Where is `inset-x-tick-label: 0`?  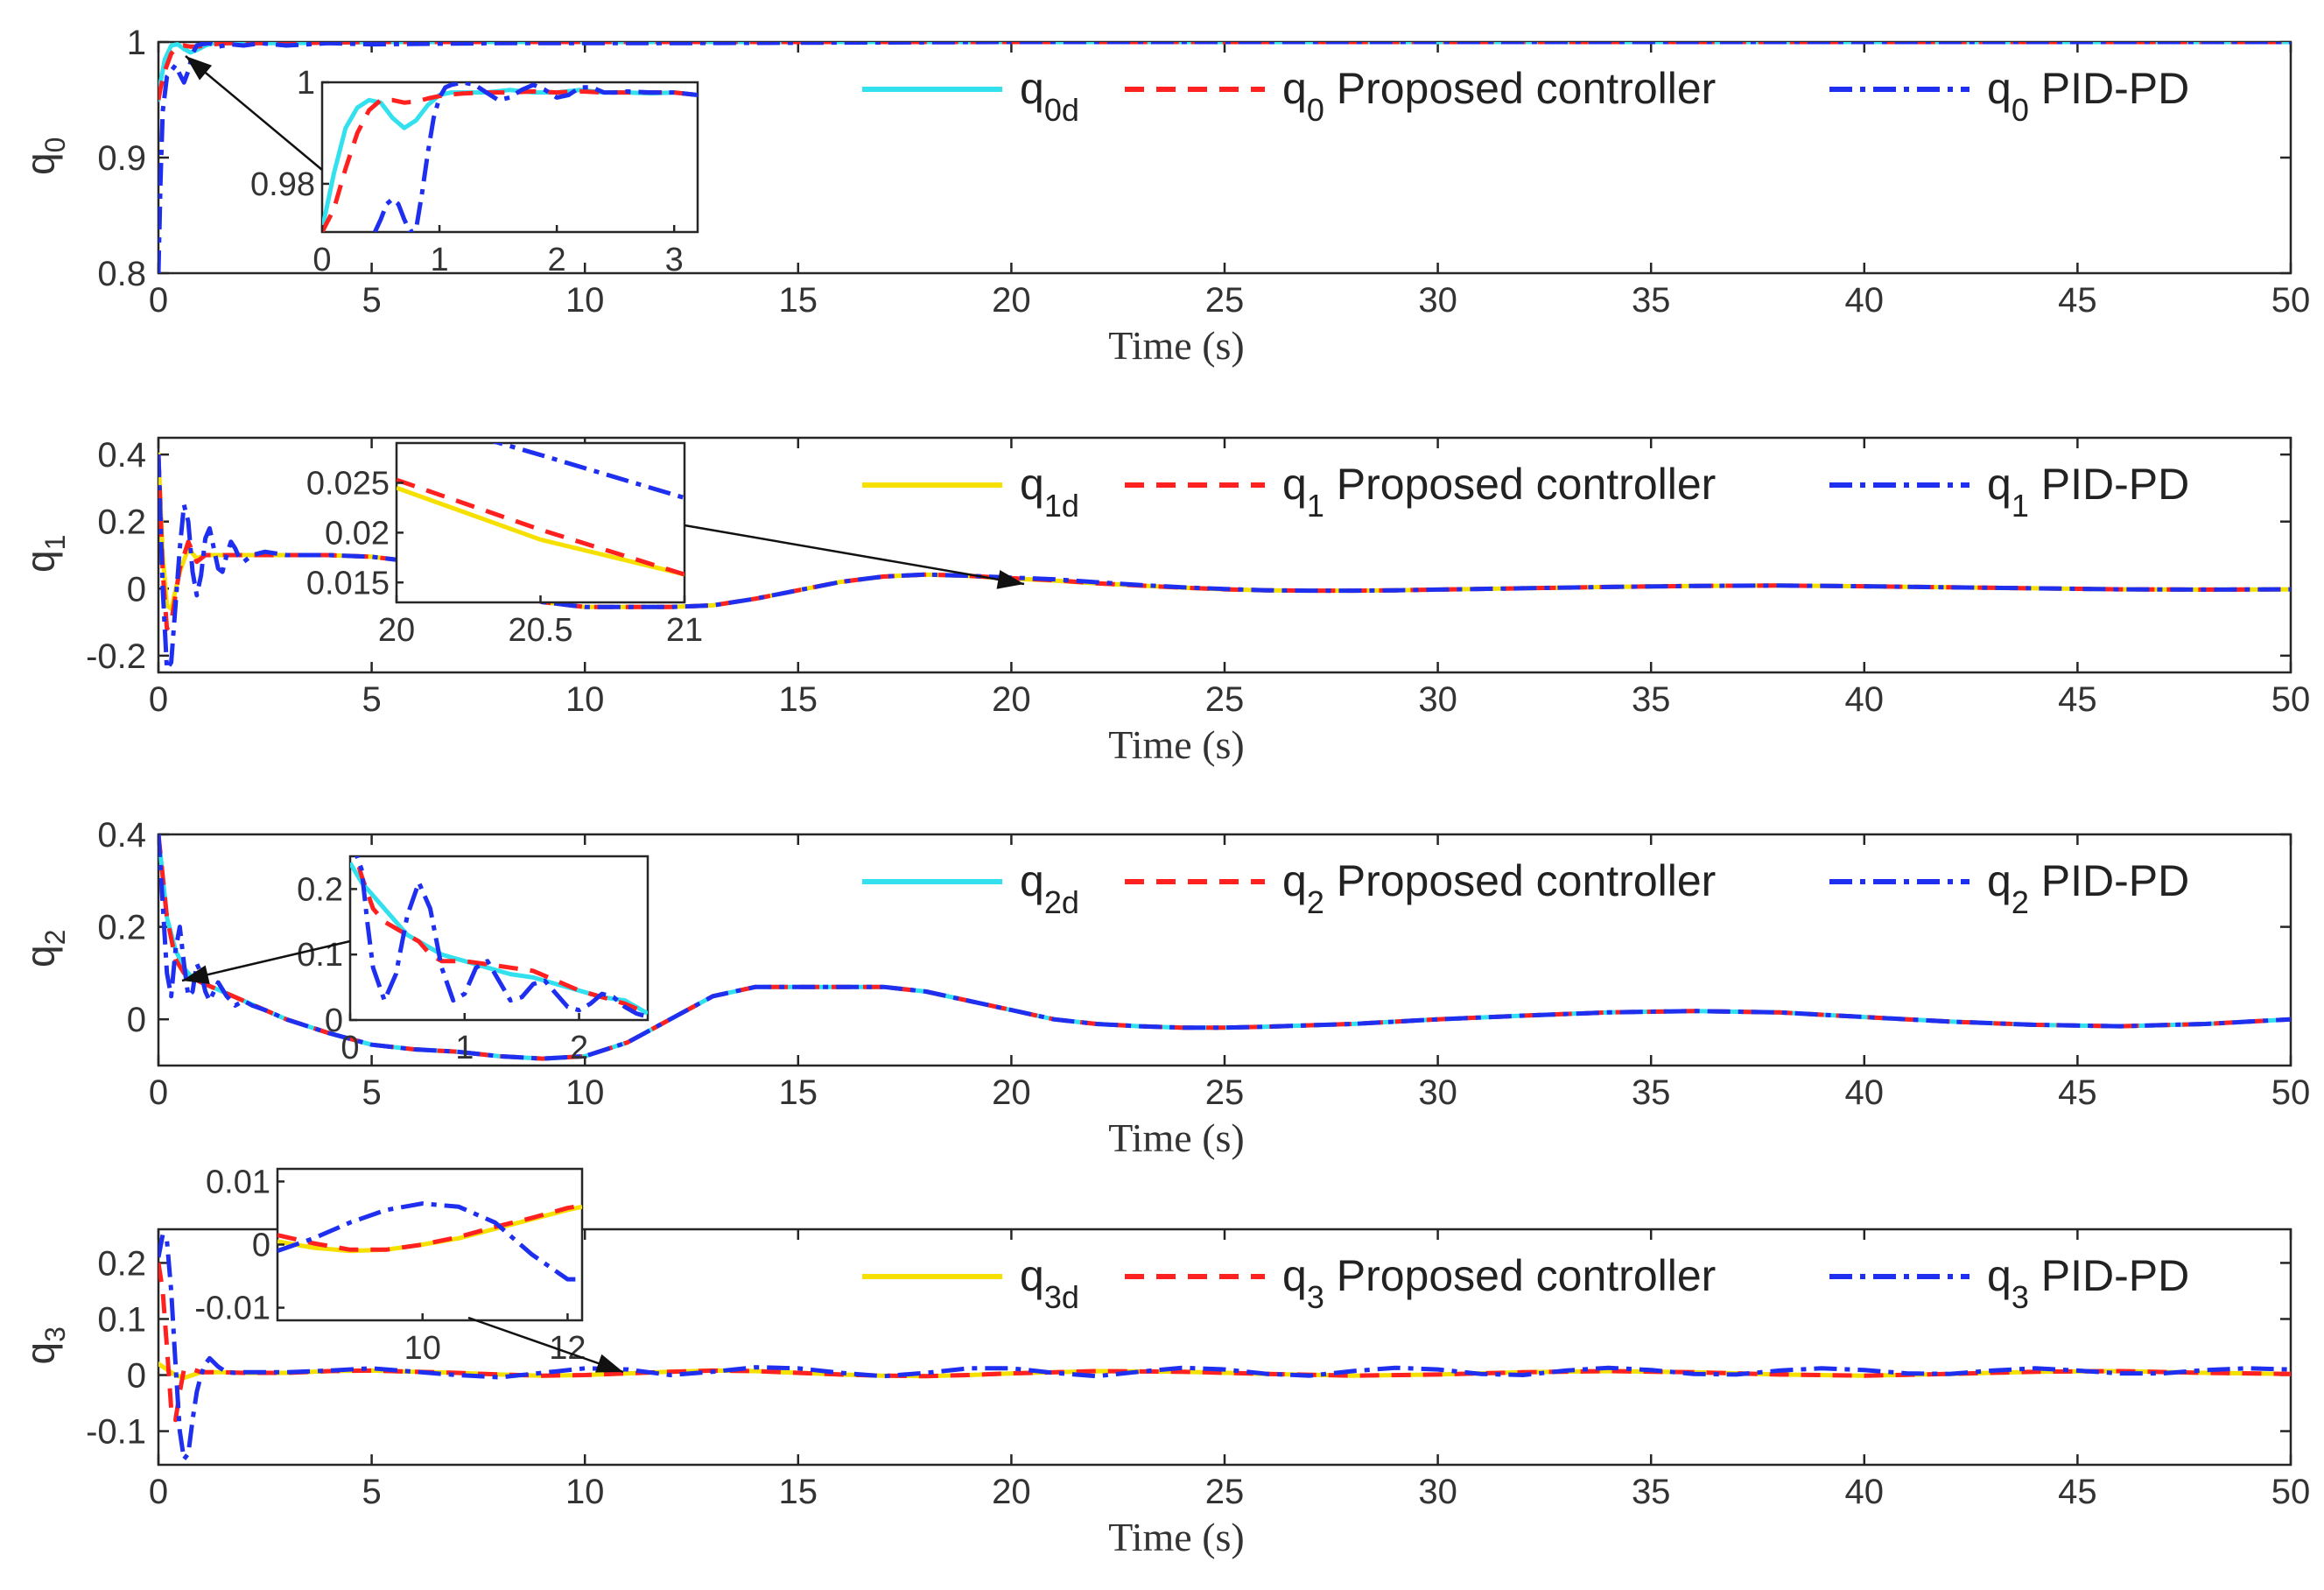 inset-x-tick-label: 0 is located at coordinates (350, 1048).